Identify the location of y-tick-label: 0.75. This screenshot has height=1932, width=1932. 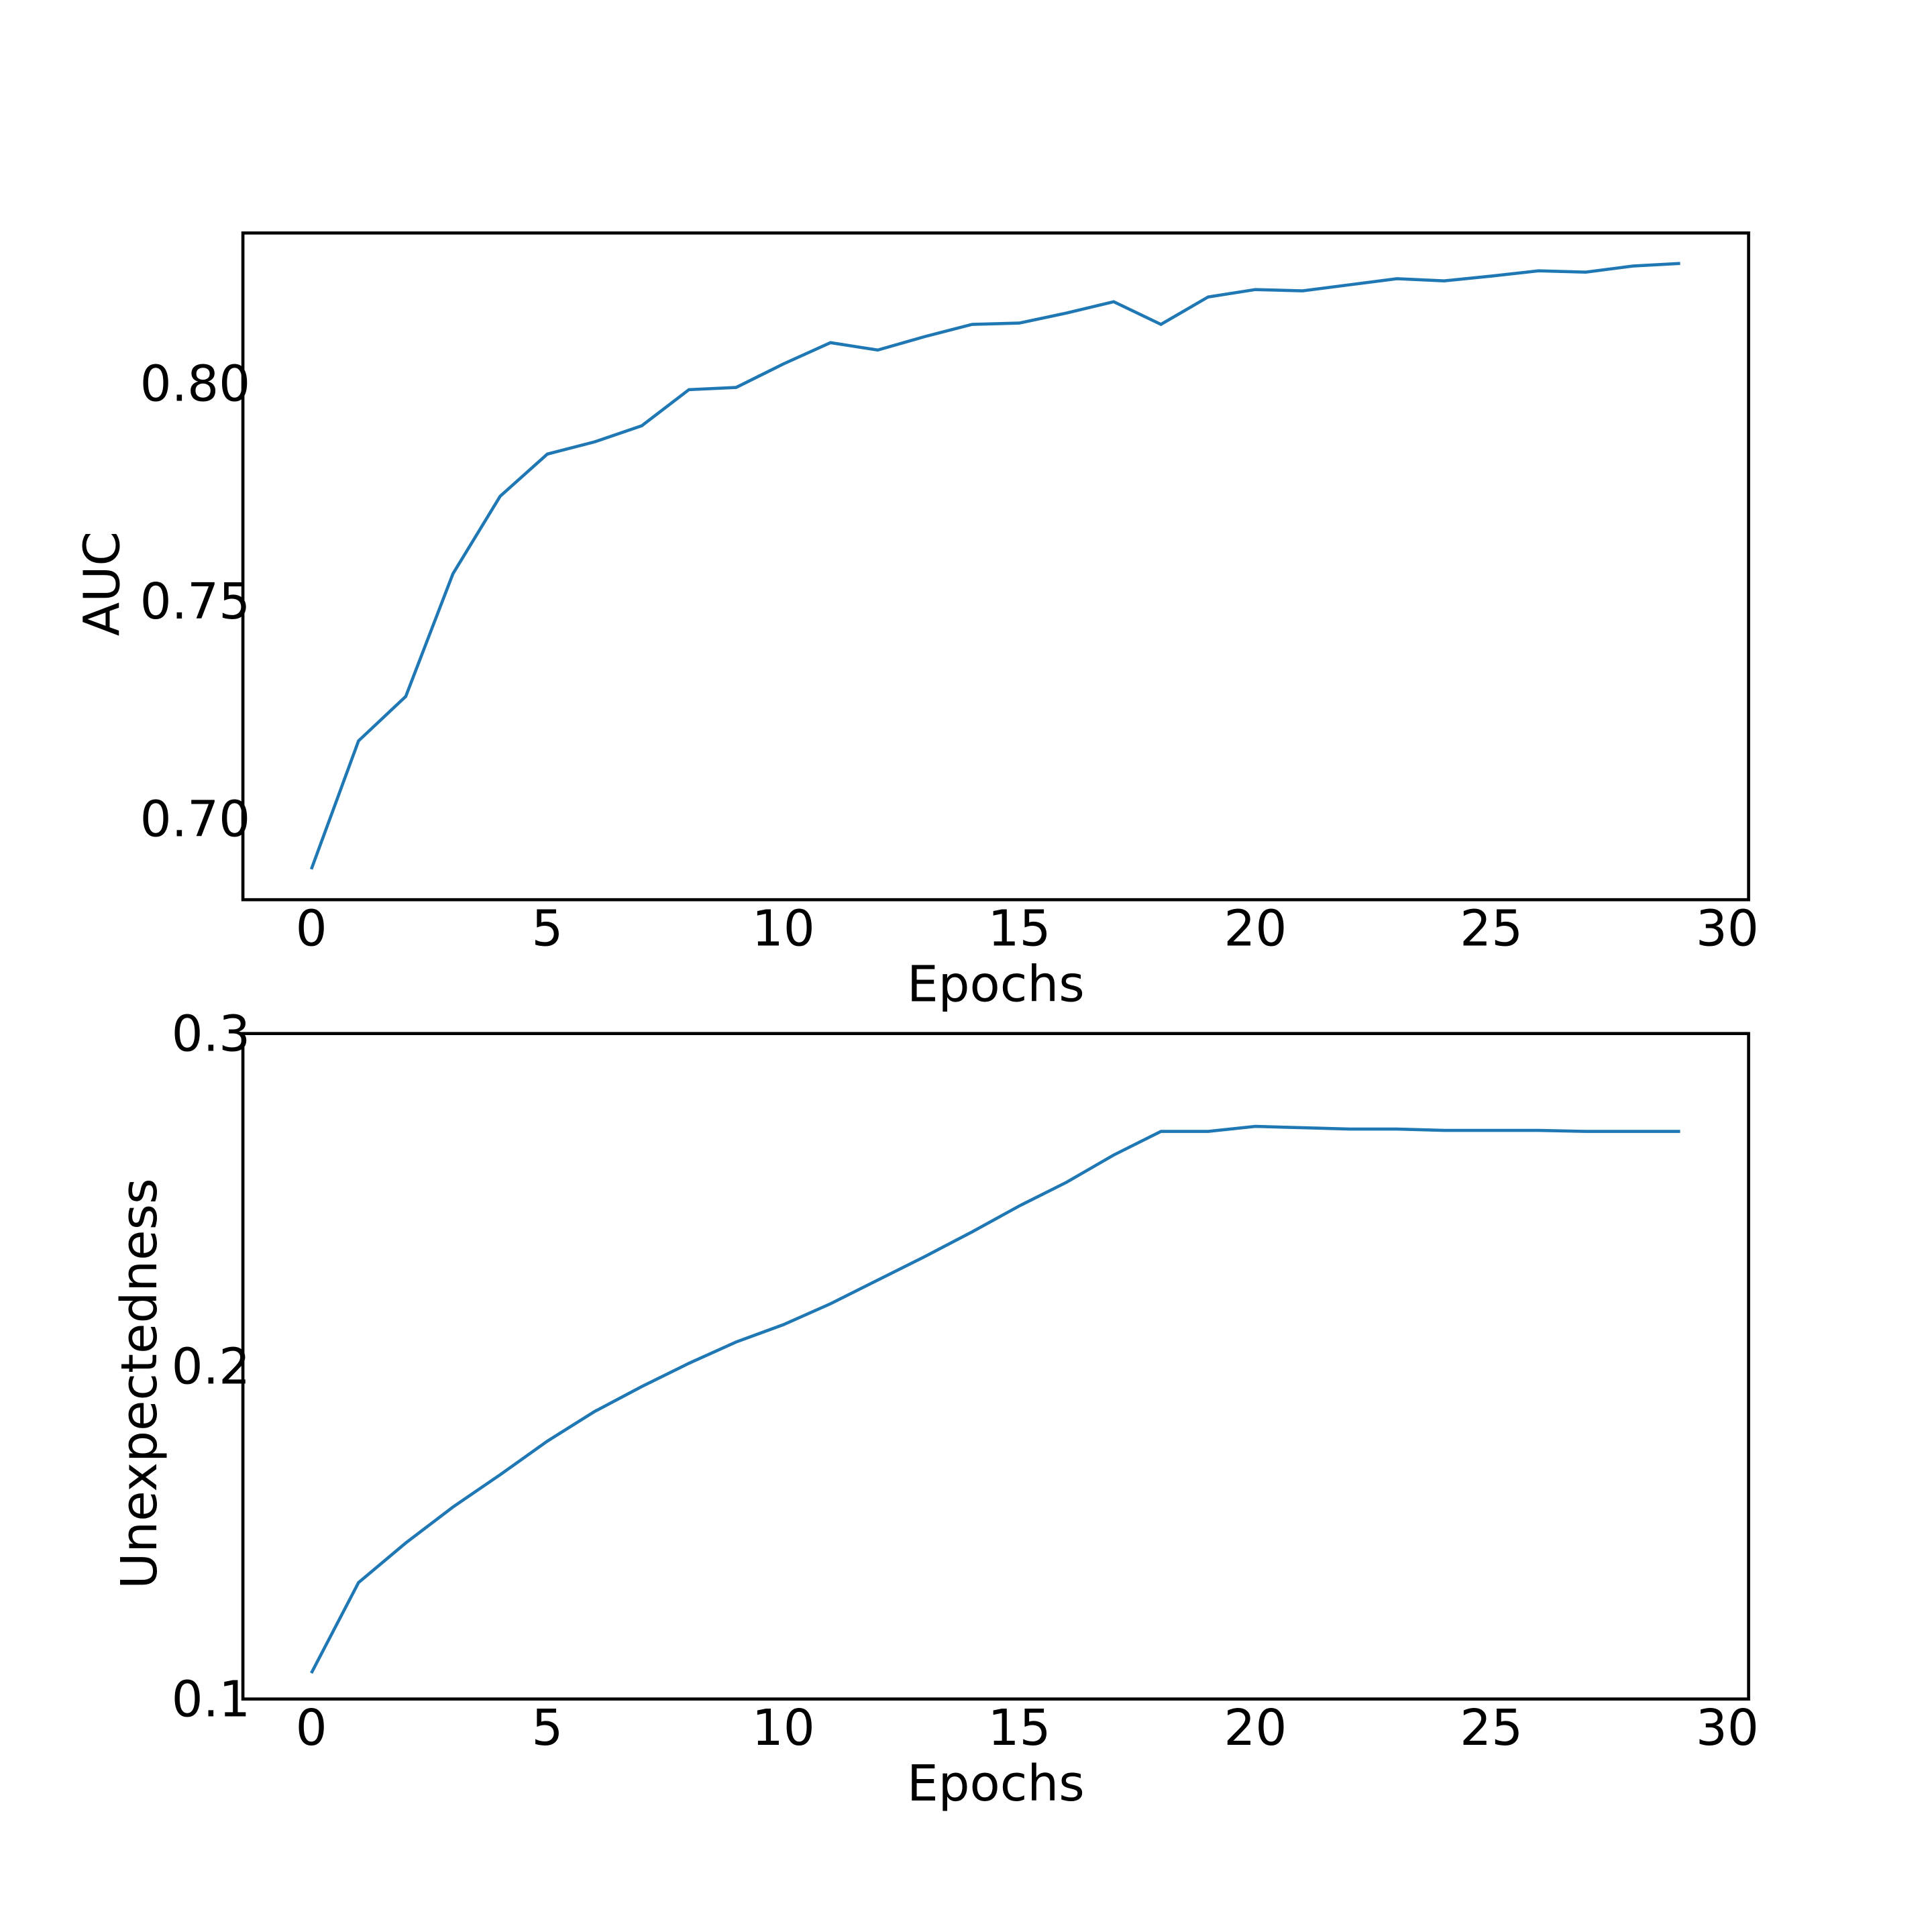
(195, 602).